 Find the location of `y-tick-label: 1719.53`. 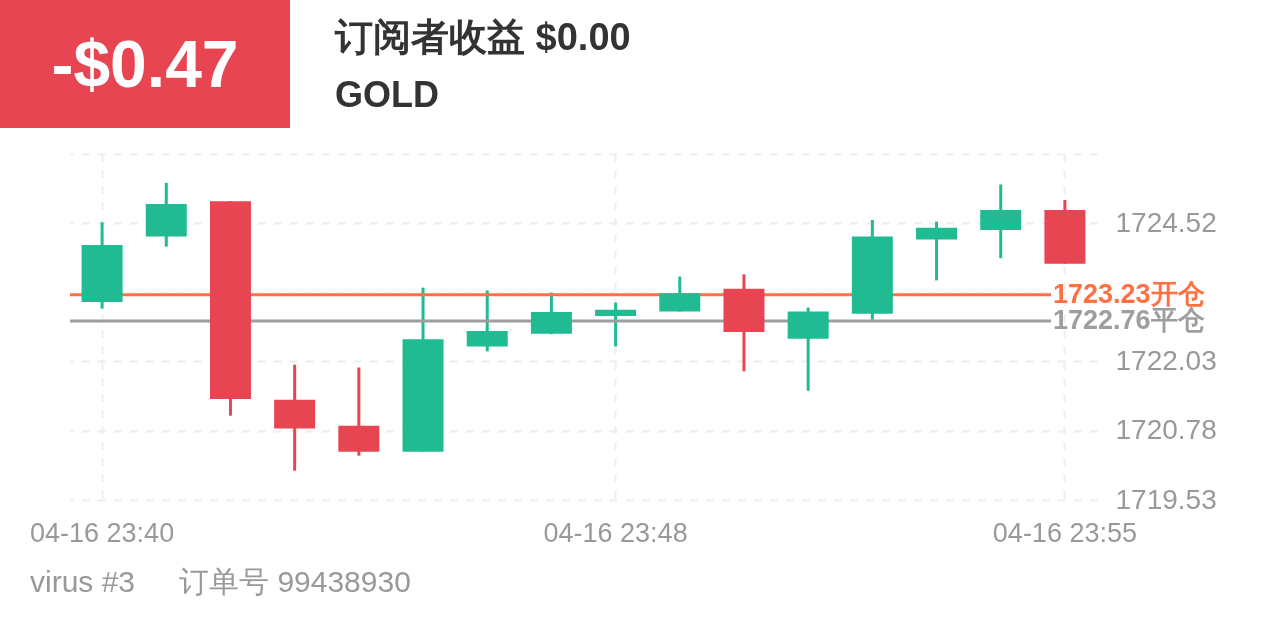

y-tick-label: 1719.53 is located at coordinates (1166, 499).